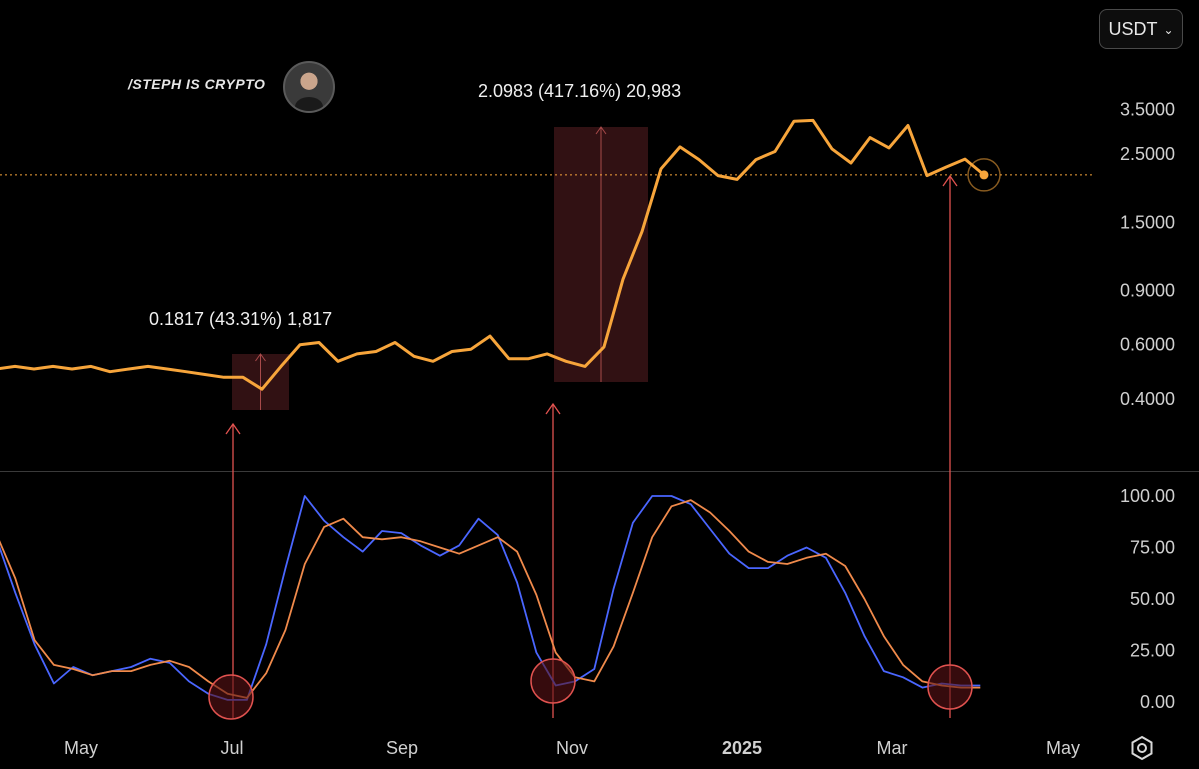  Describe the element at coordinates (241, 319) in the screenshot. I see `annotation-small-move: 0.1817 (43.31%) 1,817` at that location.